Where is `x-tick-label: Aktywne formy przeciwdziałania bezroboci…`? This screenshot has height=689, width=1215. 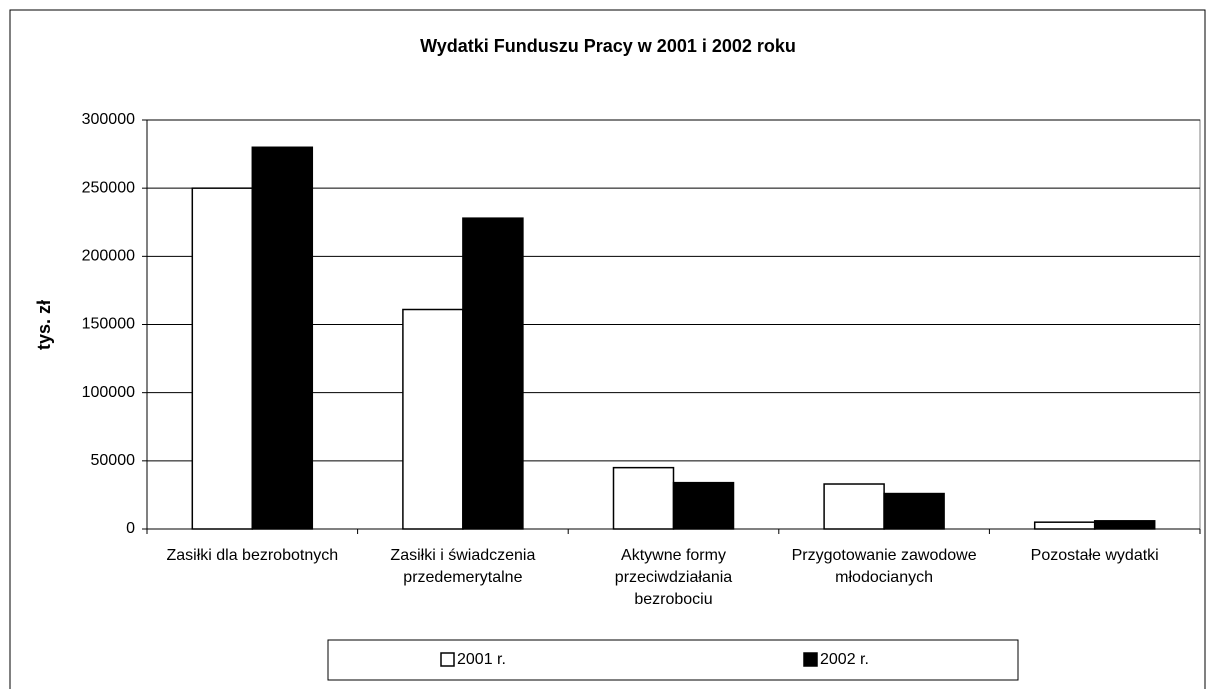 x-tick-label: Aktywne formy przeciwdziałania bezroboci… is located at coordinates (673, 577).